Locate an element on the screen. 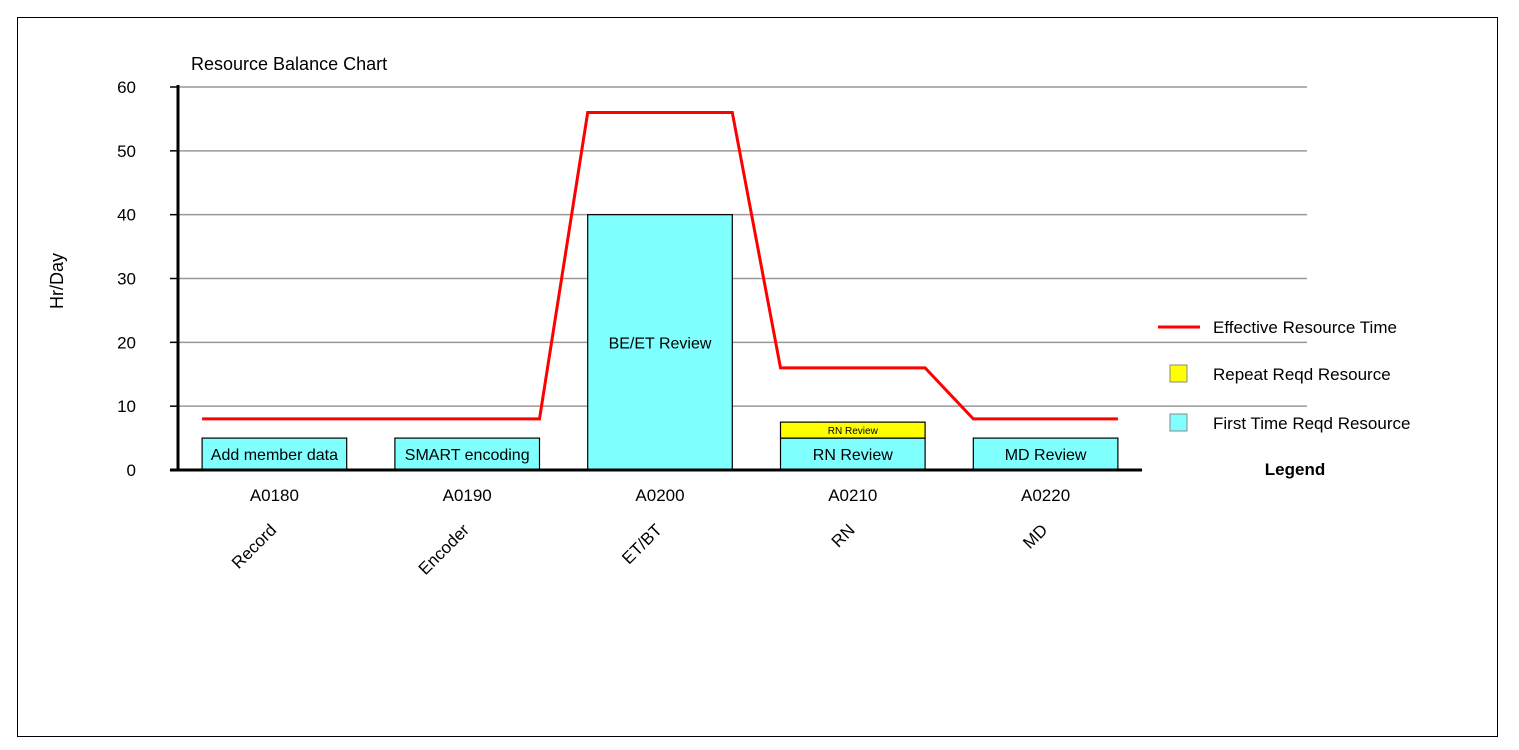 Image resolution: width=1519 pixels, height=750 pixels. repeat-bar is located at coordinates (852, 430).